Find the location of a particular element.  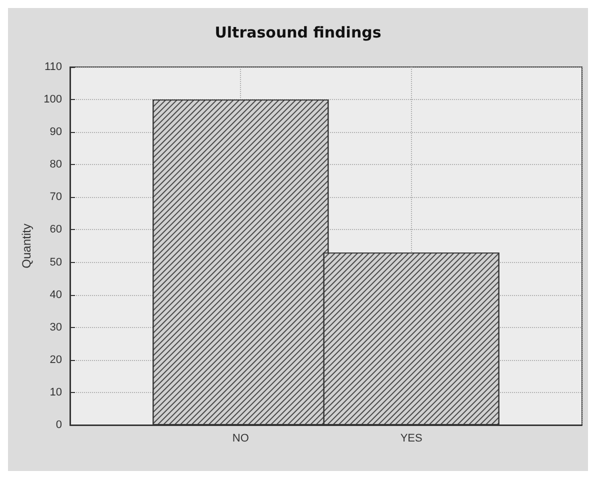

y-tick-label: 40 is located at coordinates (56, 294).